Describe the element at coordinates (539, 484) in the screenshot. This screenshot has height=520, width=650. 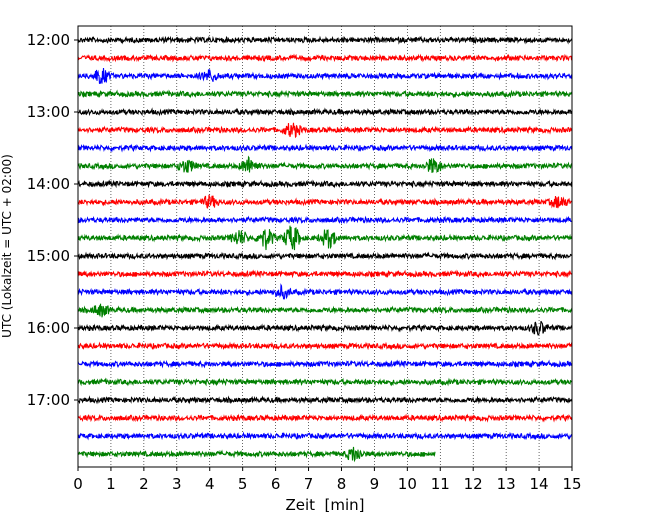
I see `x-tick-label: 14` at that location.